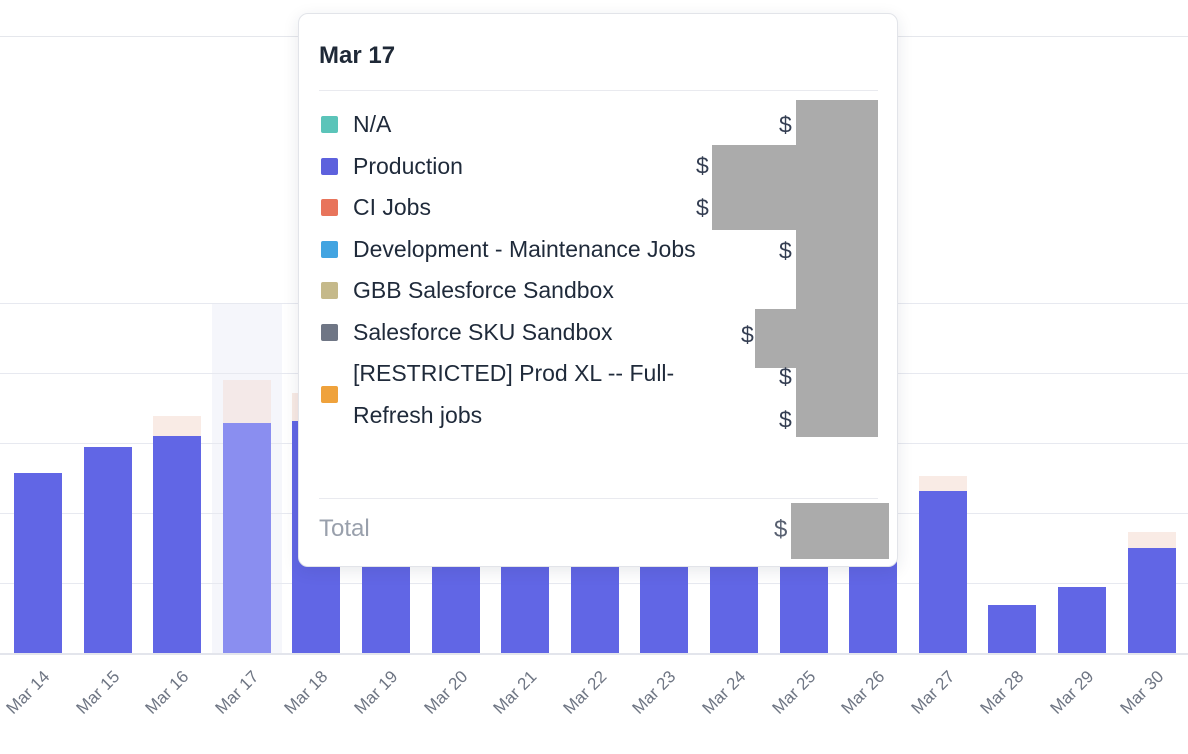 Image resolution: width=1188 pixels, height=754 pixels. I want to click on x-axis-label-mar-22: Mar 22, so click(585, 692).